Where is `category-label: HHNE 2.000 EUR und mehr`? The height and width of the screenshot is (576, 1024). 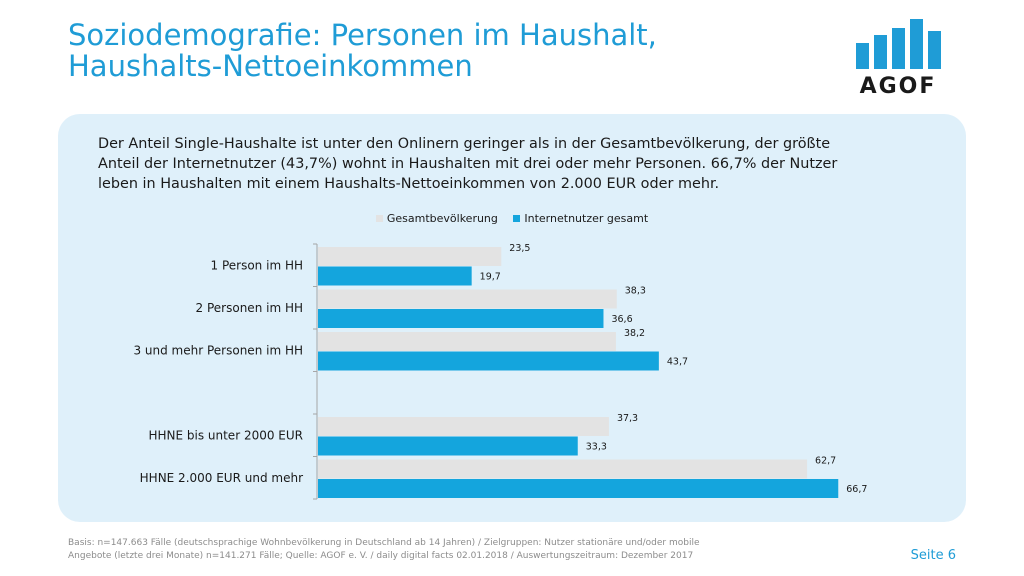
category-label: HHNE 2.000 EUR und mehr is located at coordinates (221, 478).